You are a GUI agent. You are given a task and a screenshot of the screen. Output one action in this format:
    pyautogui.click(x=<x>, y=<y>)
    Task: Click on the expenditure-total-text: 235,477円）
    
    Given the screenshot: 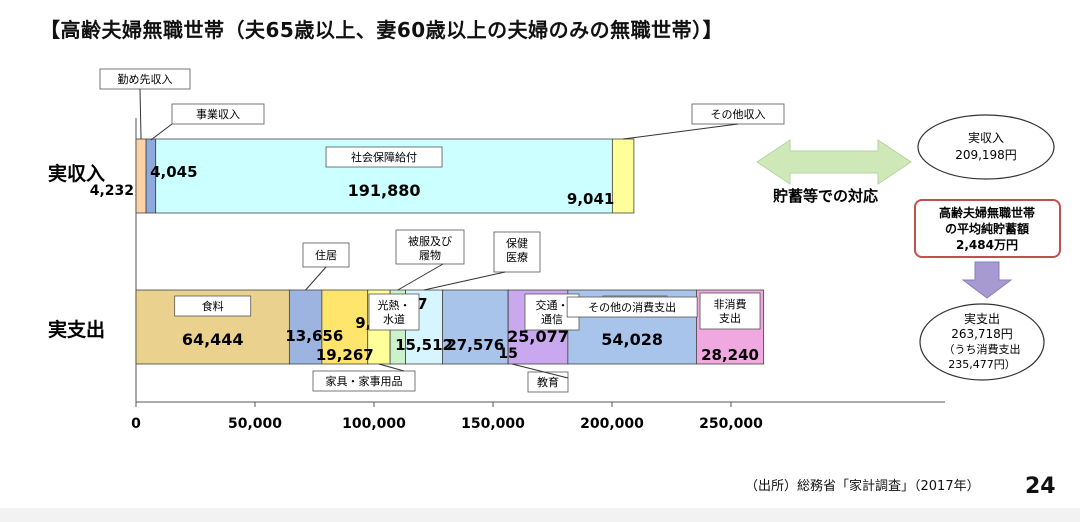 What is the action you would take?
    pyautogui.click(x=982, y=364)
    